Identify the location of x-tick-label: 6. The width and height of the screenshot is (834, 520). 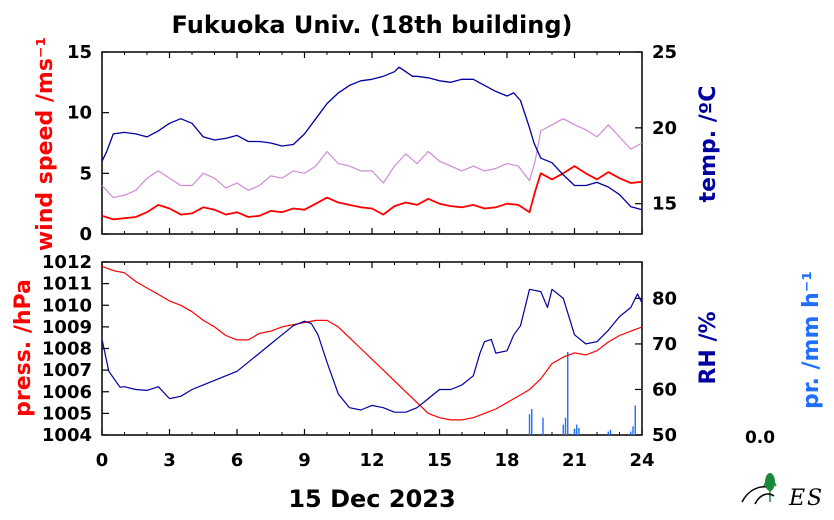
(237, 460).